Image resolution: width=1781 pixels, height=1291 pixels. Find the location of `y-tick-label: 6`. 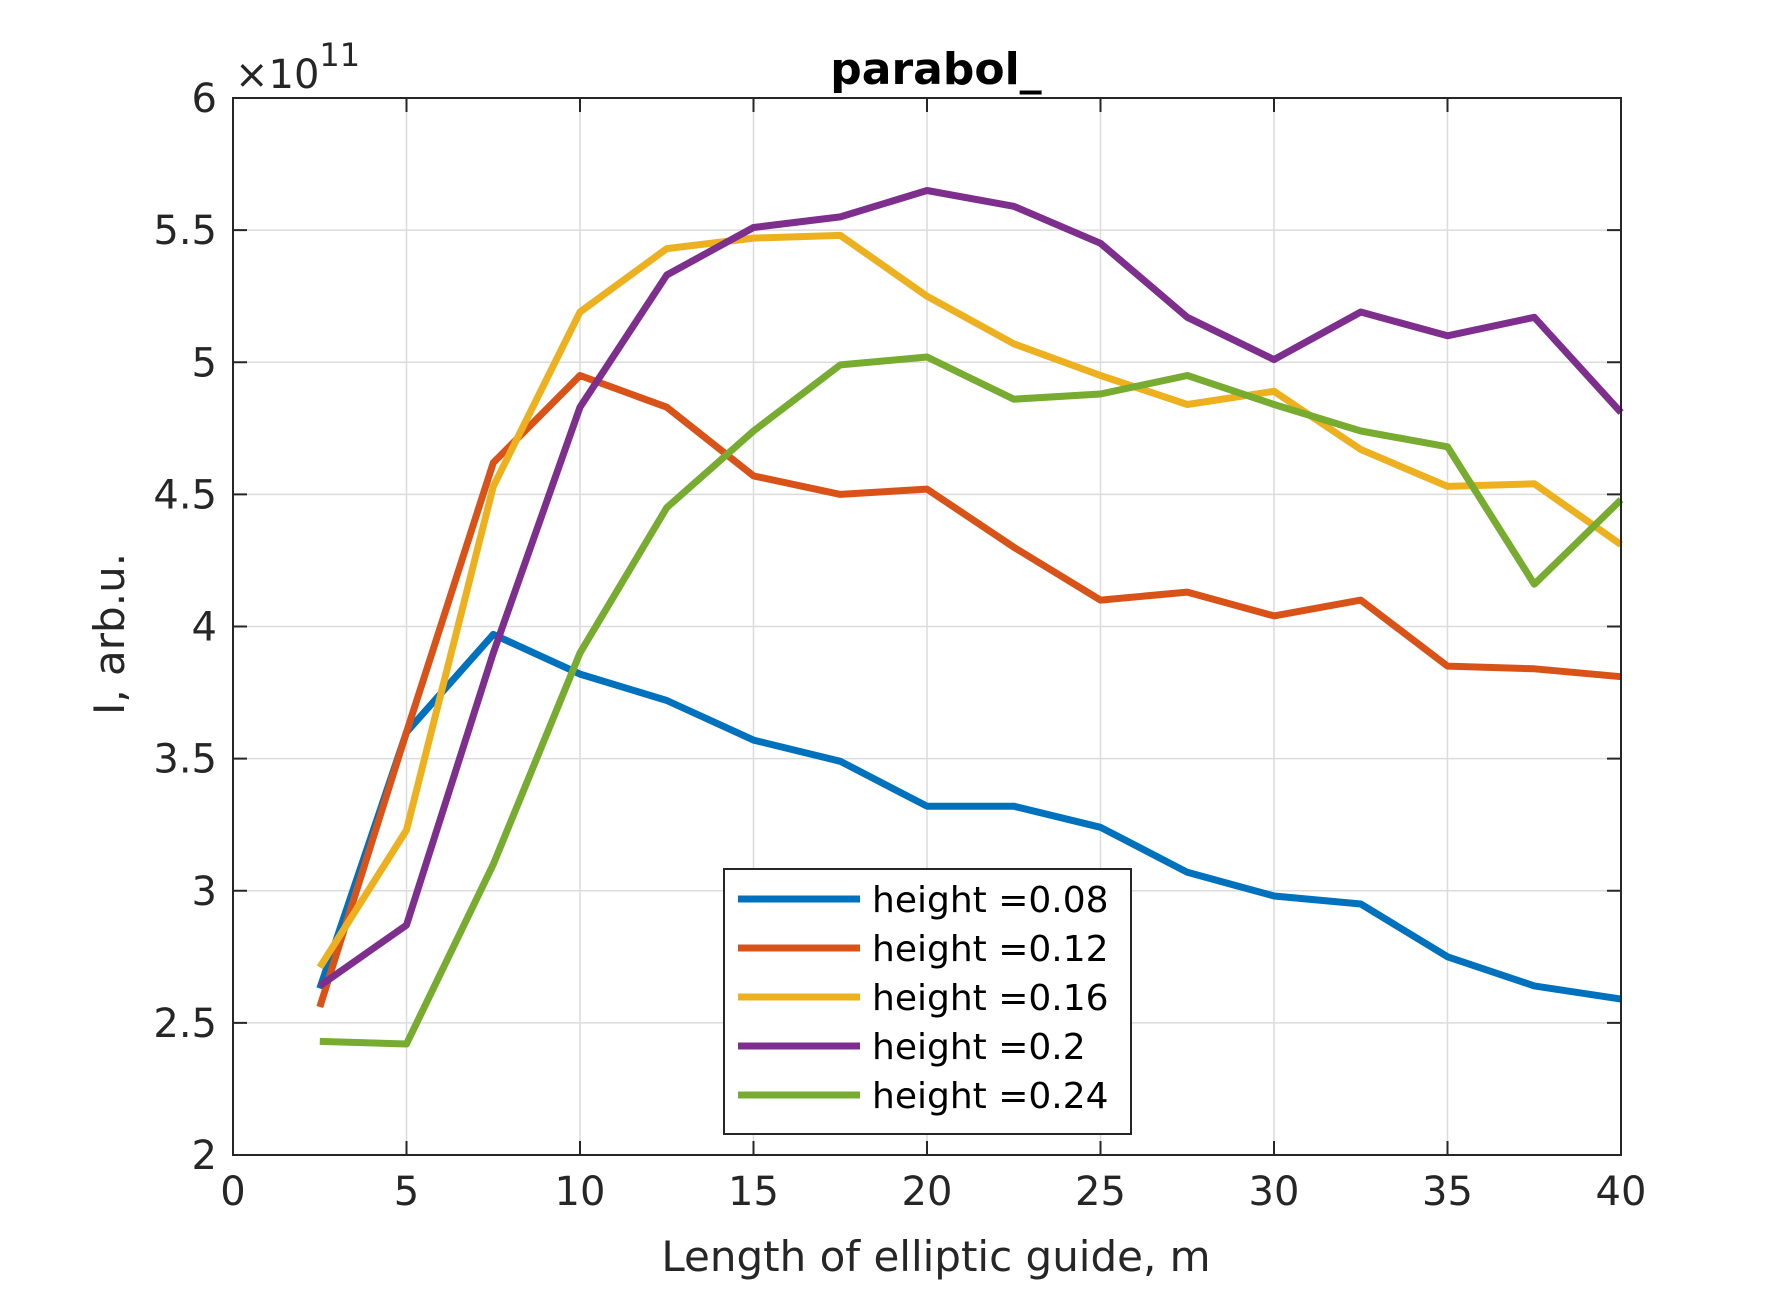

y-tick-label: 6 is located at coordinates (204, 99).